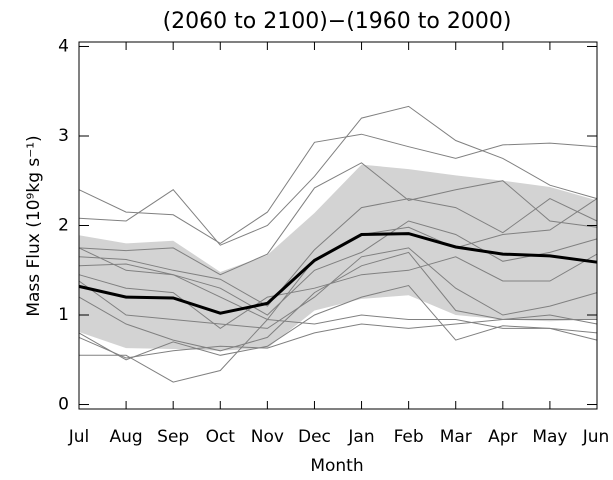 The image size is (613, 480). I want to click on x-tick-label: May, so click(549, 437).